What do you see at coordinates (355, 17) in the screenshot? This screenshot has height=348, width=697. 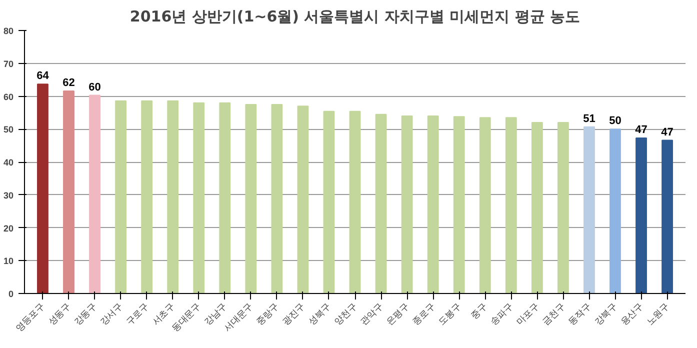 I see `chart-title: 2016년 상반기(1~6월) 서울특별시 자치구별 미세먼지 평균 농도` at bounding box center [355, 17].